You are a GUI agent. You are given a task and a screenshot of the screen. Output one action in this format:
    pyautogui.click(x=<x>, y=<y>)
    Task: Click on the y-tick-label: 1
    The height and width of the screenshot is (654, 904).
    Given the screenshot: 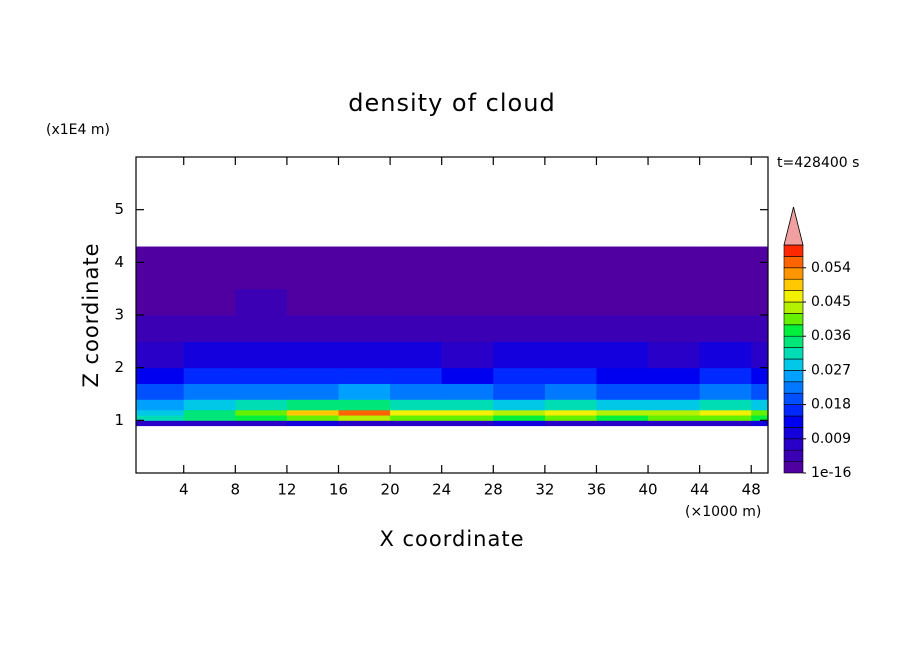 What is the action you would take?
    pyautogui.click(x=119, y=420)
    